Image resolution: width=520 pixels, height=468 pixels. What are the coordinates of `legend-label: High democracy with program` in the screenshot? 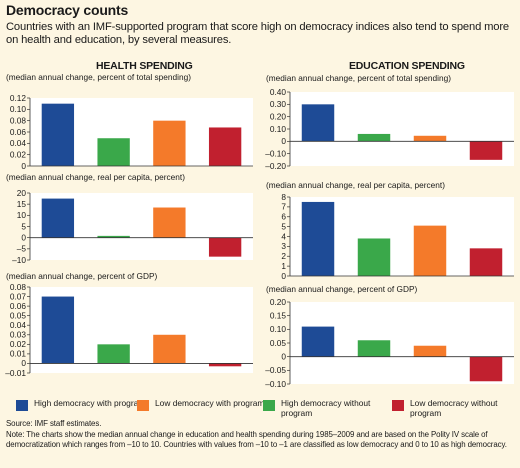 It's located at (90, 403).